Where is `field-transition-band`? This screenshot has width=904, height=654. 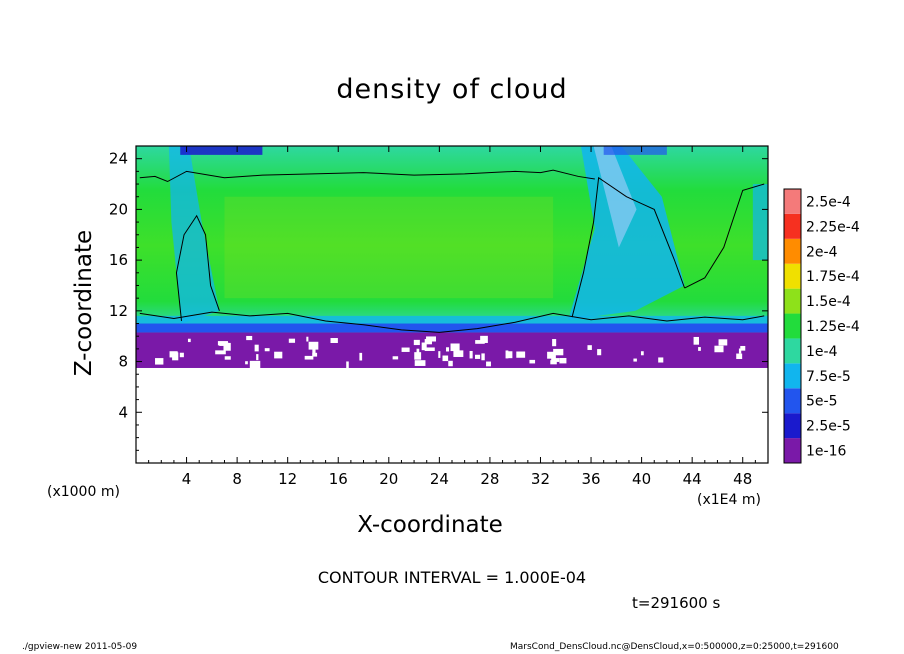 field-transition-band is located at coordinates (452, 328).